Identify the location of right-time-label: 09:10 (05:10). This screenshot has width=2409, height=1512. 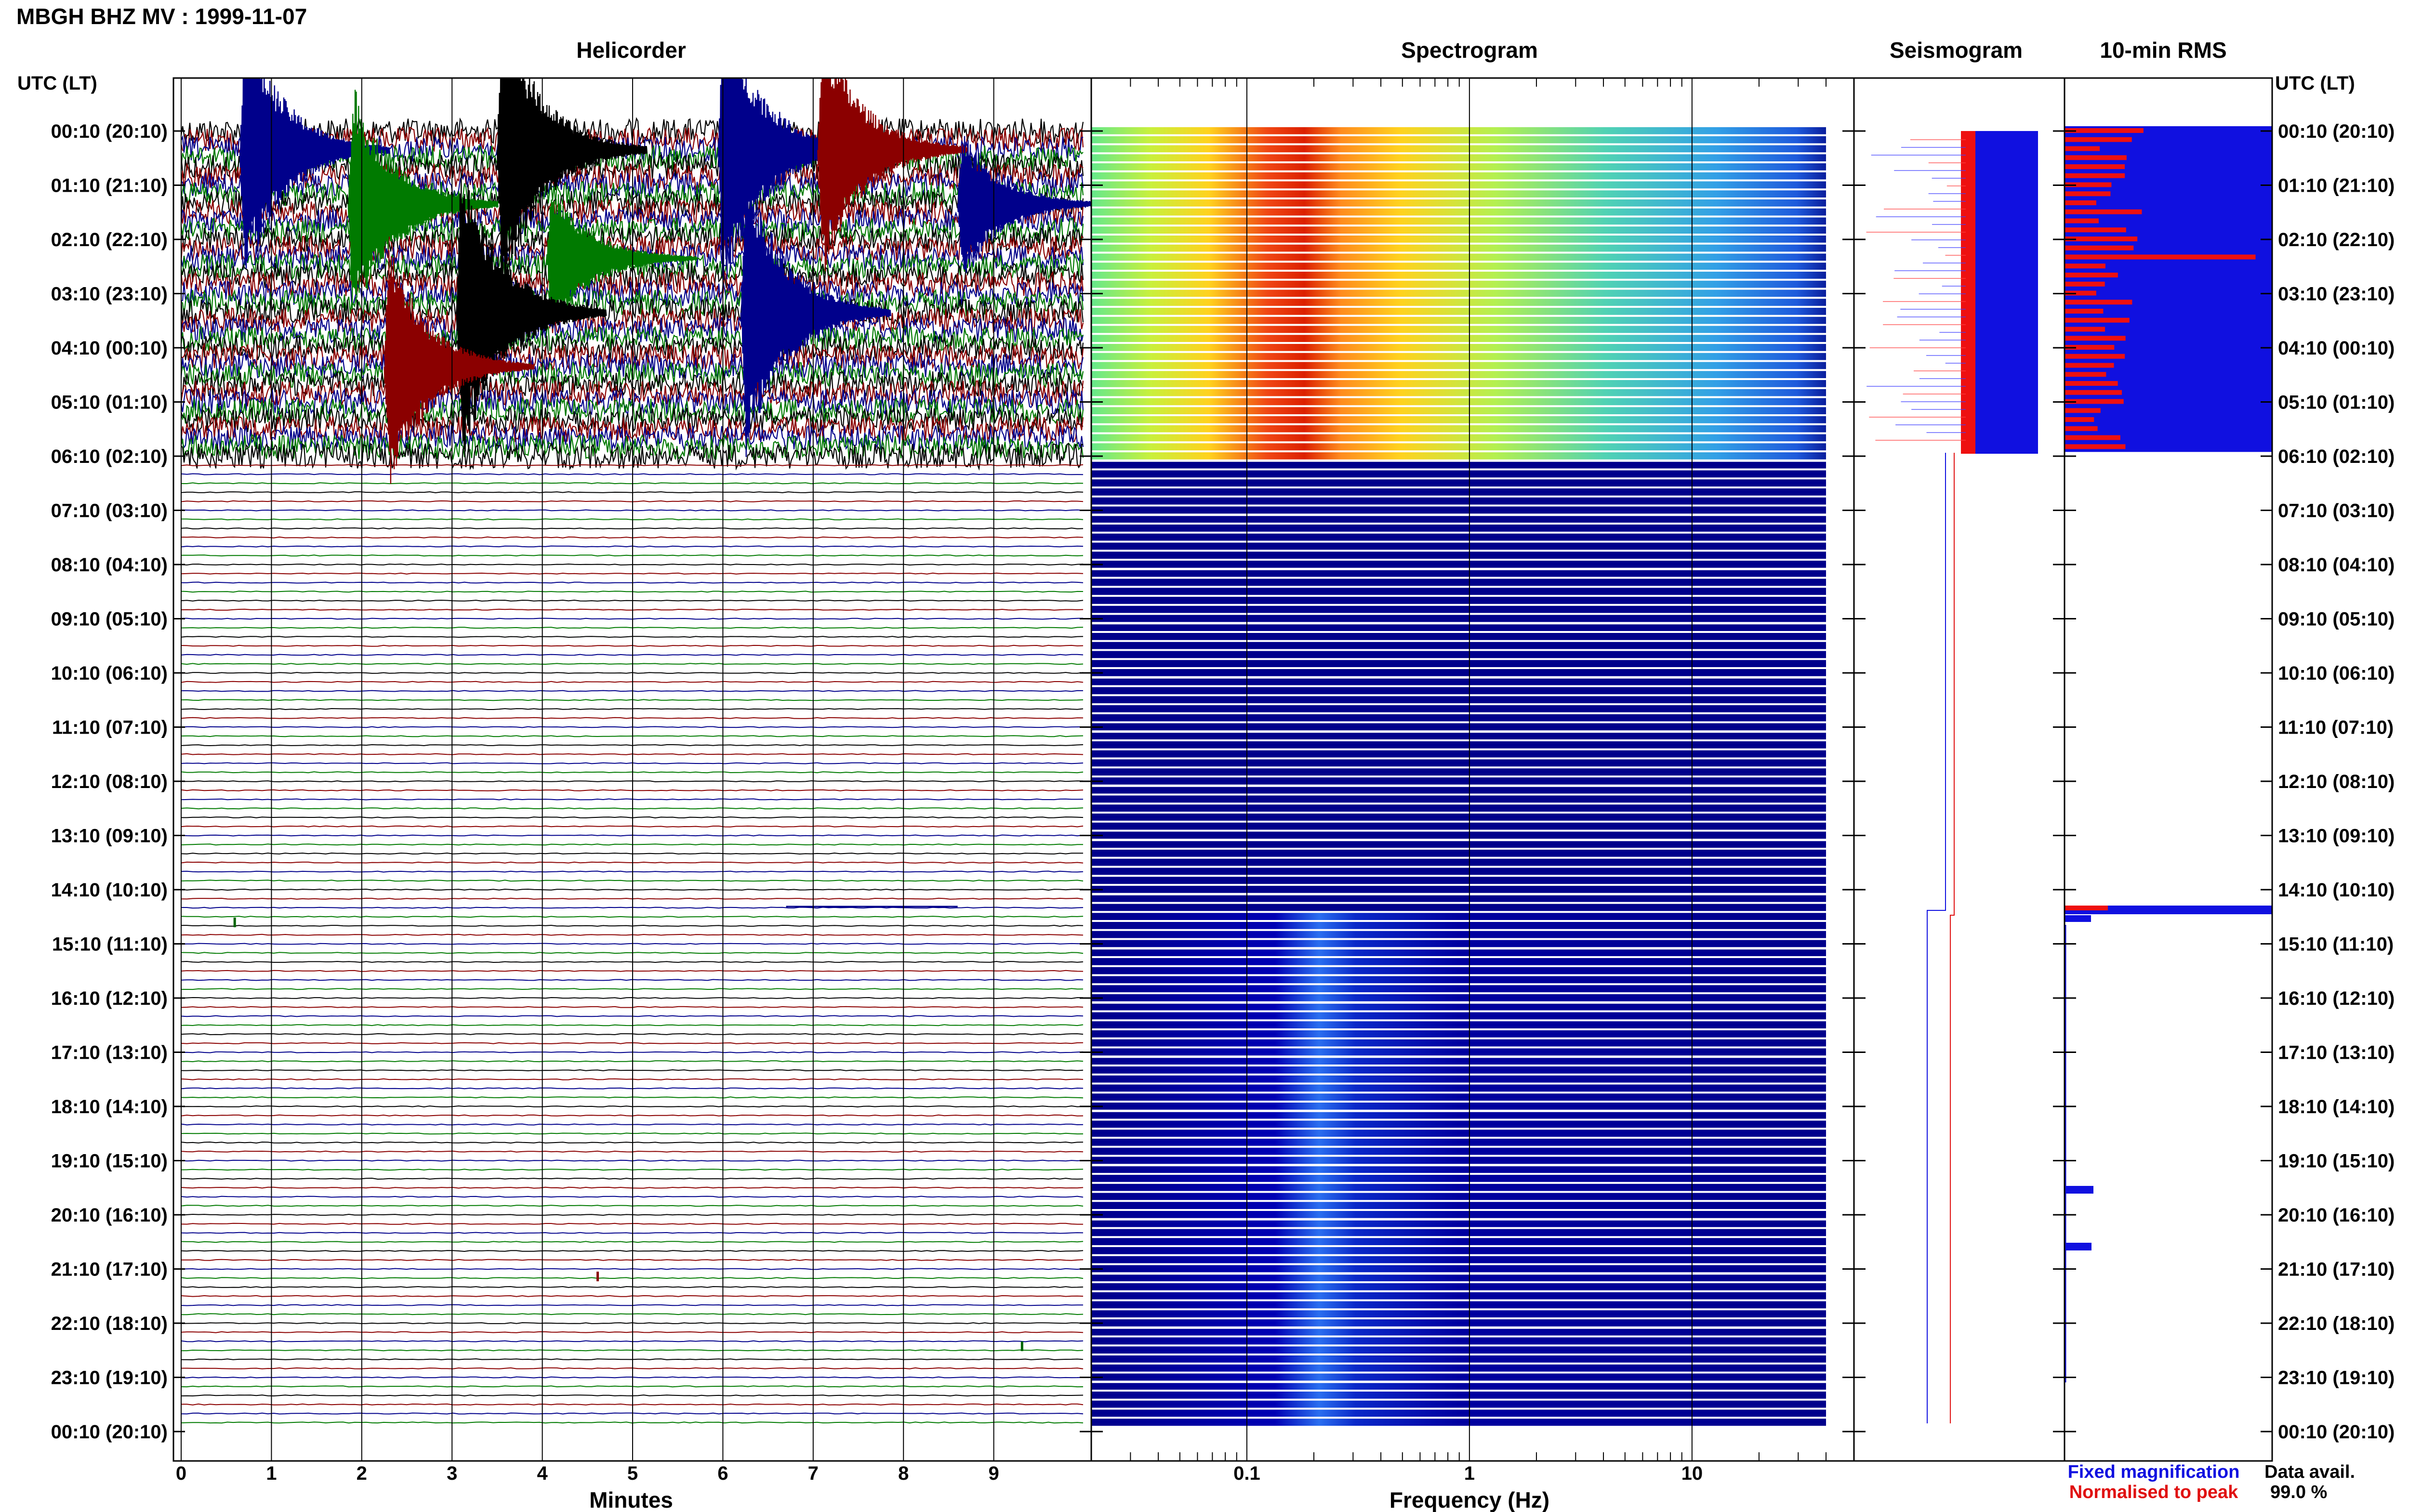
(2336, 619).